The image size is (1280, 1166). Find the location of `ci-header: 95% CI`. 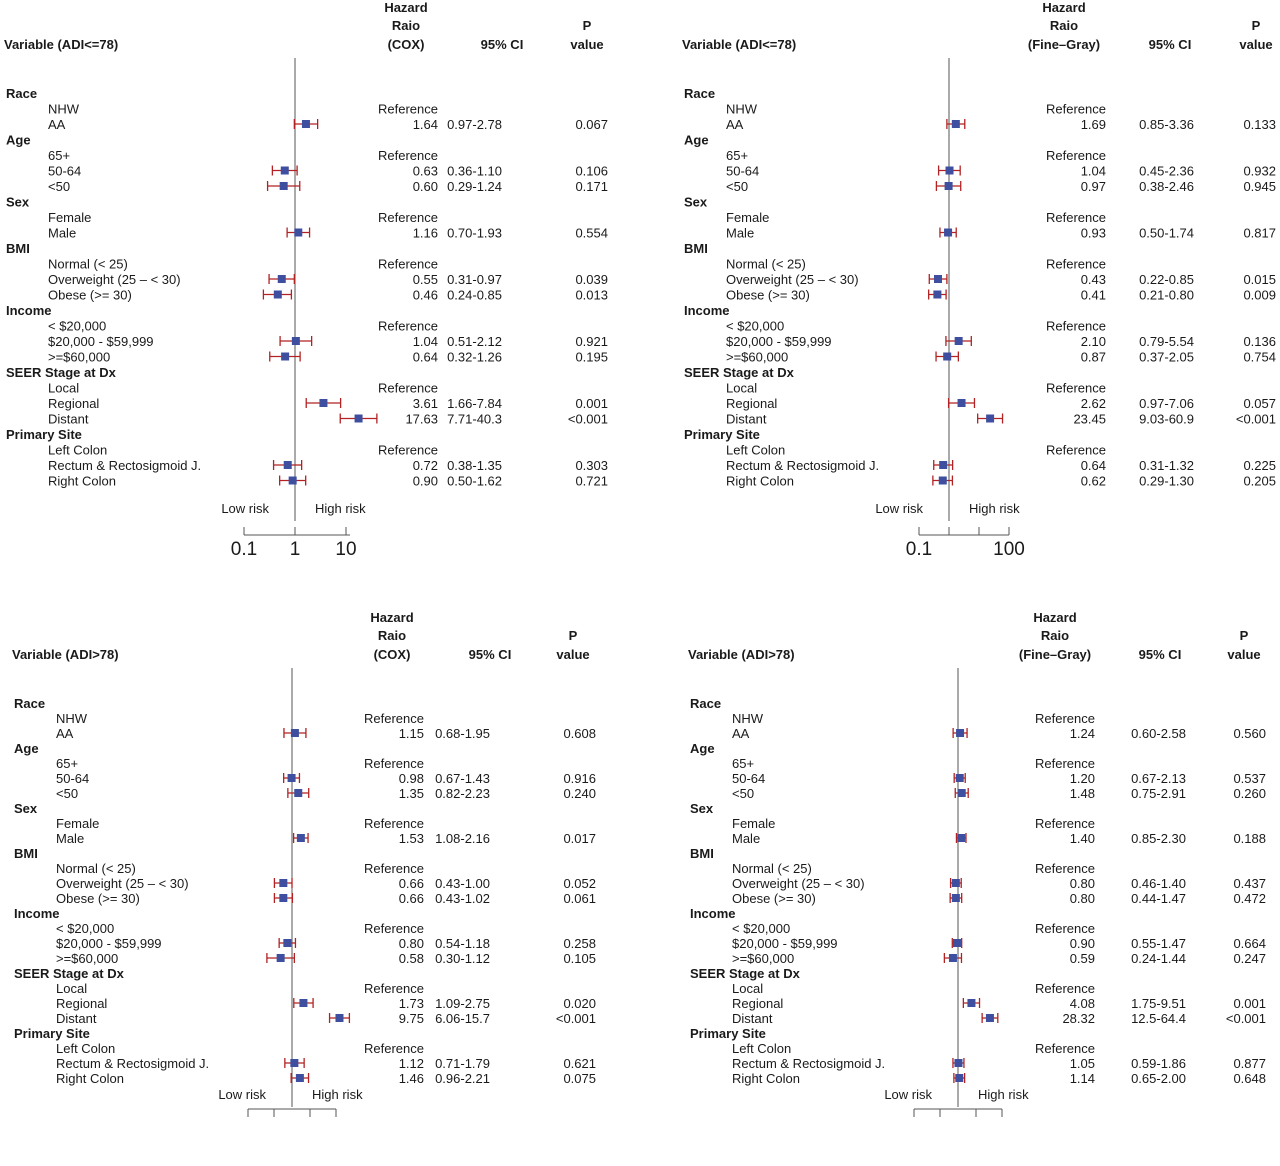

ci-header: 95% CI is located at coordinates (490, 654).